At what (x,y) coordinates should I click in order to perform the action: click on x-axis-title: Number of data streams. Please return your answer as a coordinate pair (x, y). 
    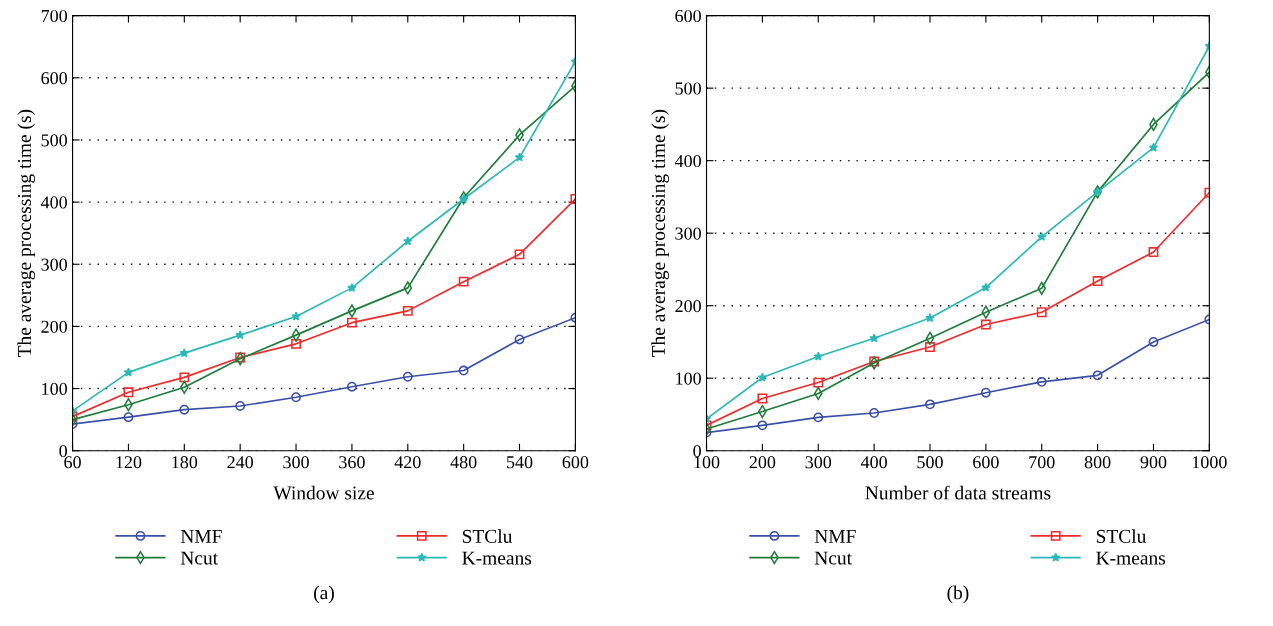
    Looking at the image, I should click on (958, 492).